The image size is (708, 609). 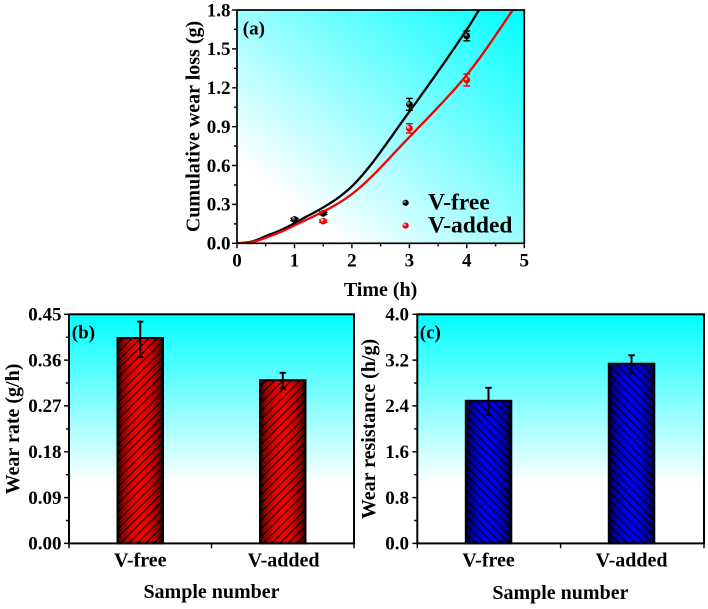 I want to click on svg-text: 0.36, so click(x=44, y=360).